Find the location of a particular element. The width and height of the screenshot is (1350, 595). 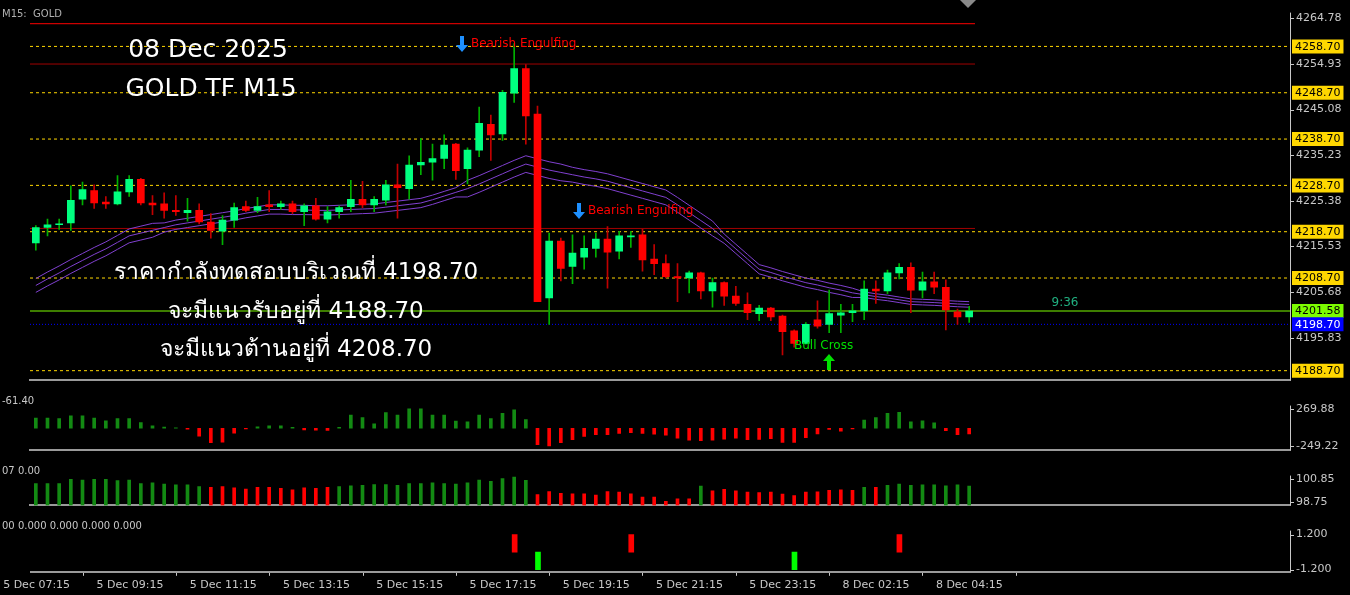

y-tick-label: -249.22 is located at coordinates (1317, 446).